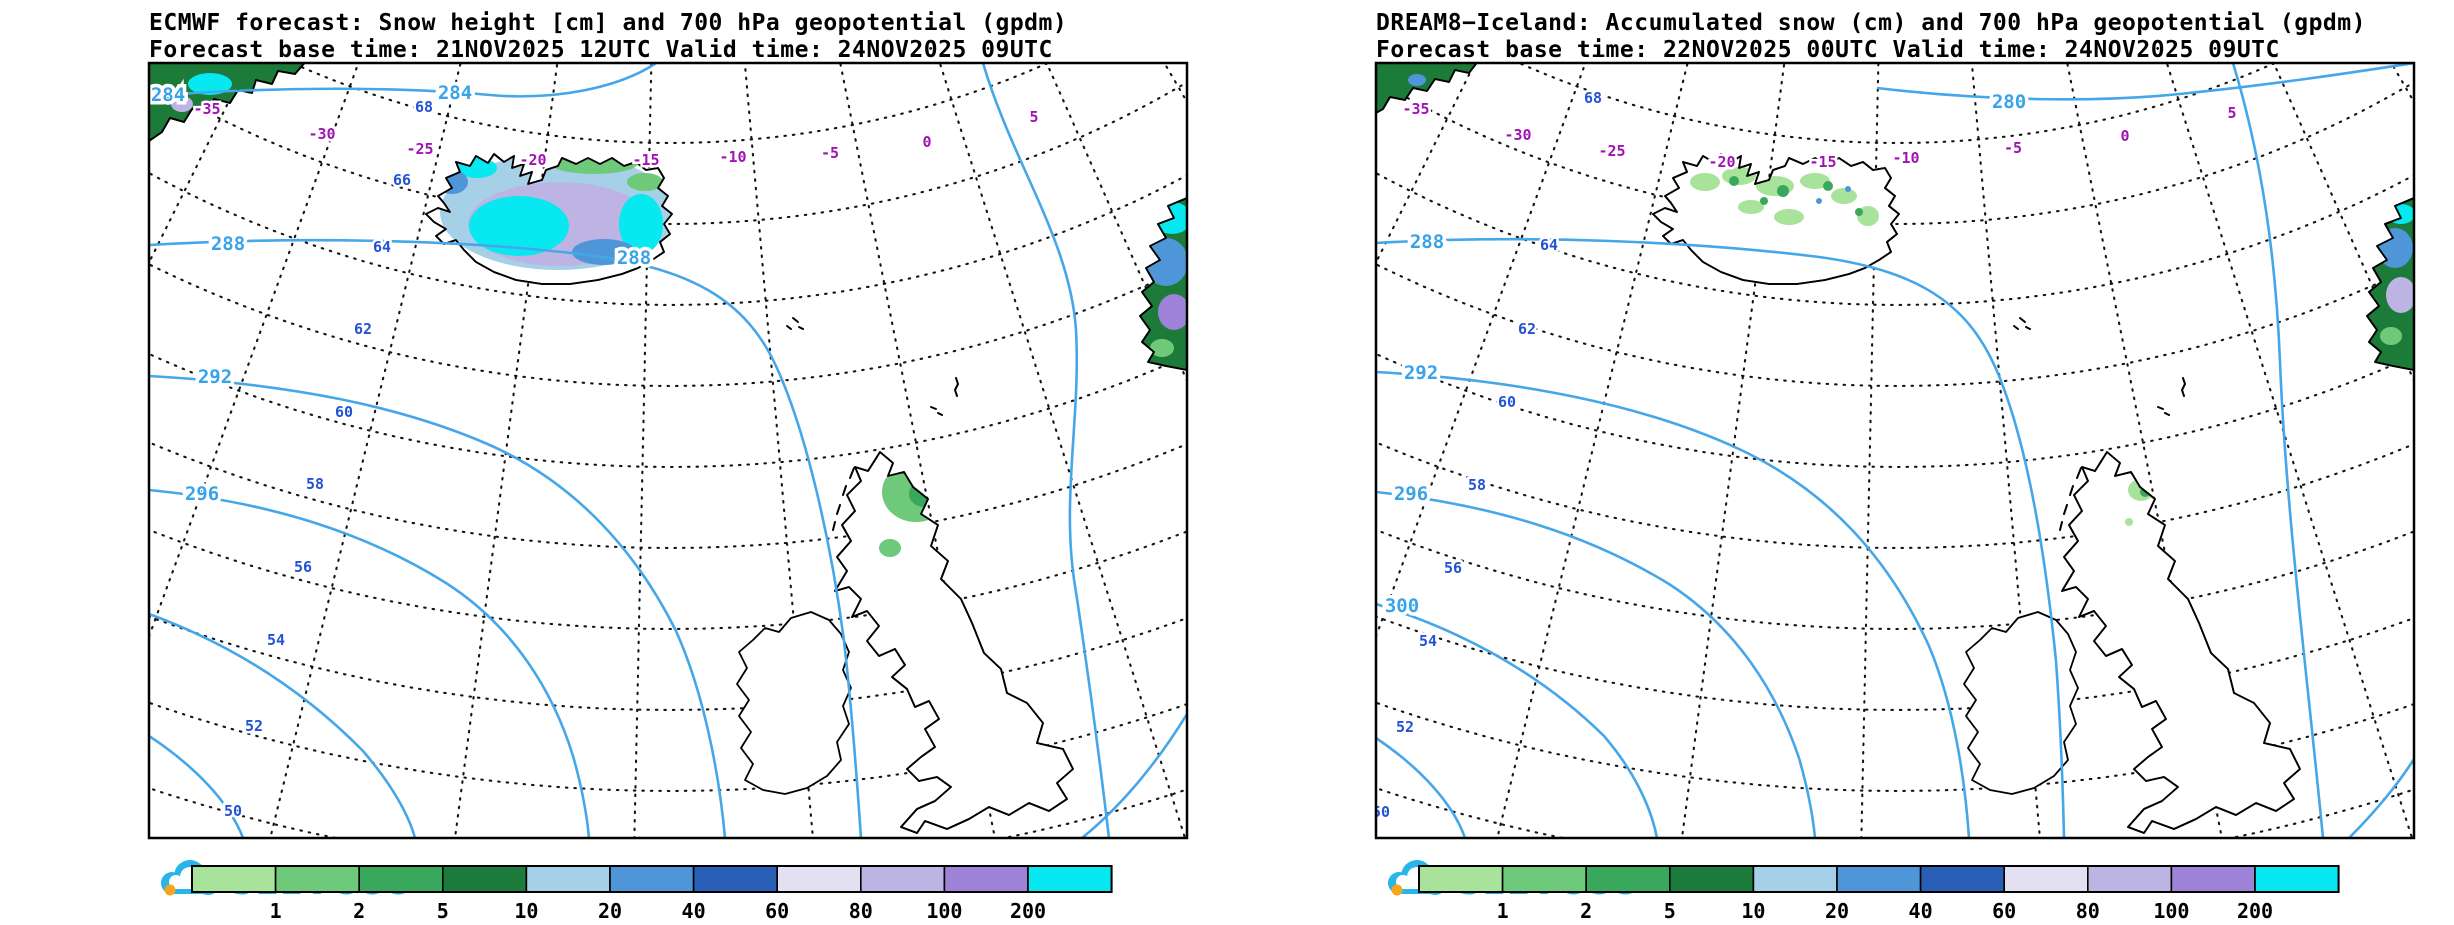 This screenshot has width=2454, height=925. What do you see at coordinates (1453, 568) in the screenshot?
I see `latitude-label: 56` at bounding box center [1453, 568].